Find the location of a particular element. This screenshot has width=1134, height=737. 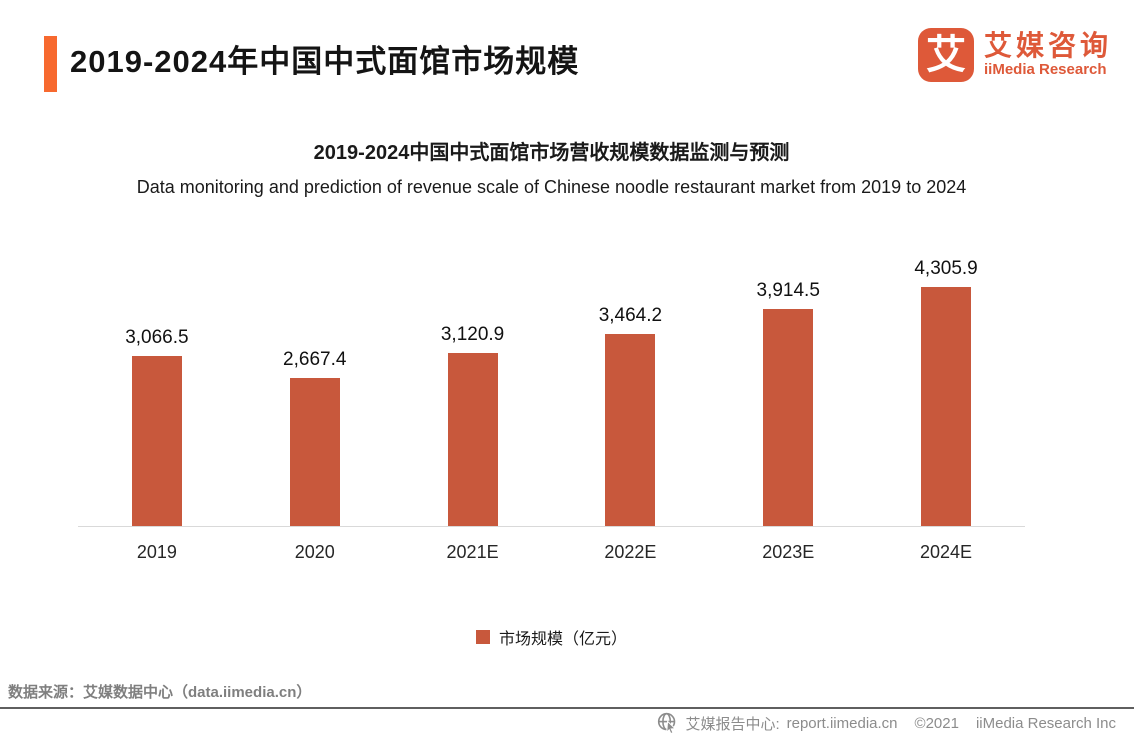

company-name: iiMedia Research Inc is located at coordinates (1045, 723).